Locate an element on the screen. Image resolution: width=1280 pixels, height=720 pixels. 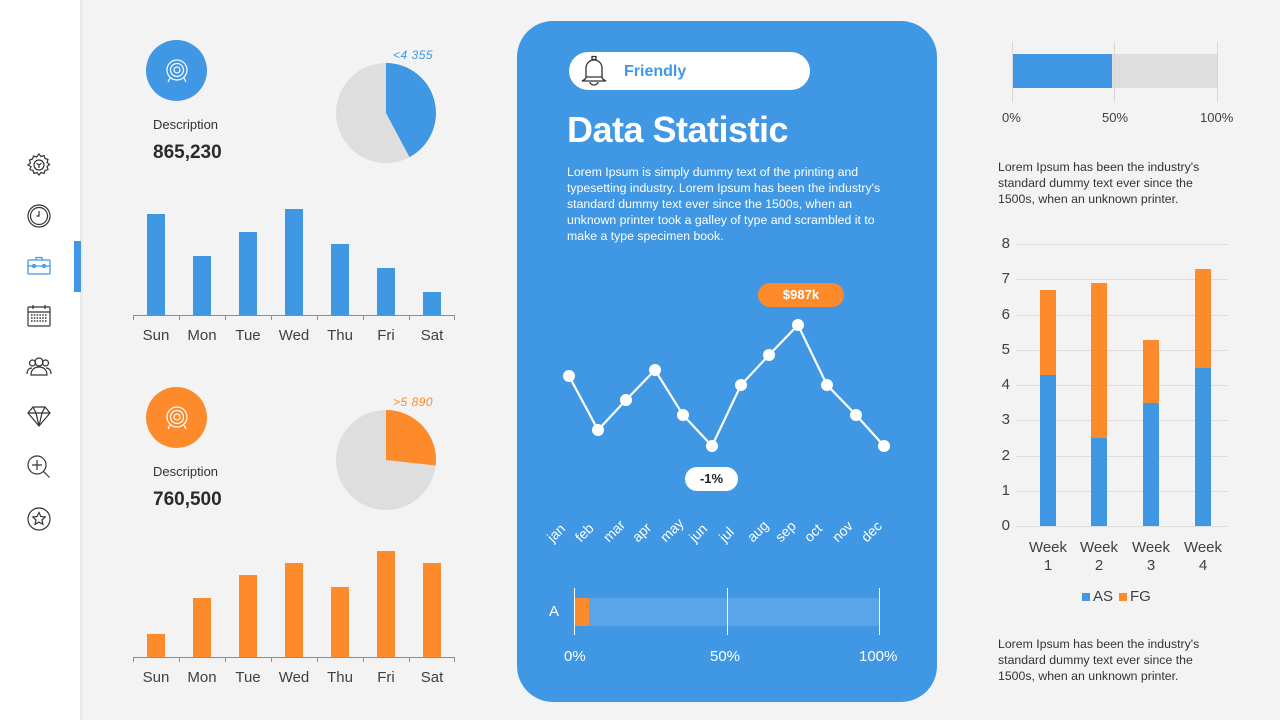
bar-week4-fg is located at coordinates (1203, 318).